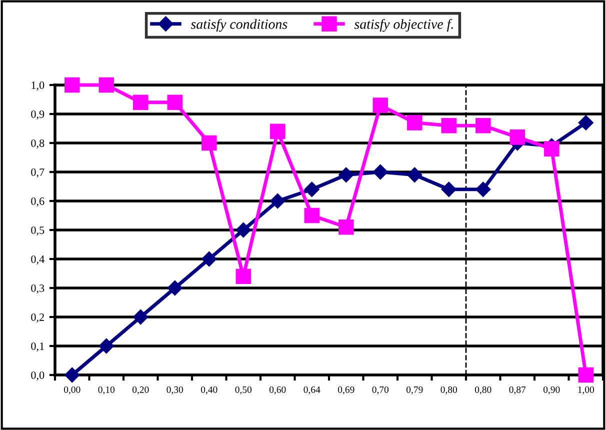 The width and height of the screenshot is (606, 430). I want to click on x-tick-label: 0,60, so click(277, 390).